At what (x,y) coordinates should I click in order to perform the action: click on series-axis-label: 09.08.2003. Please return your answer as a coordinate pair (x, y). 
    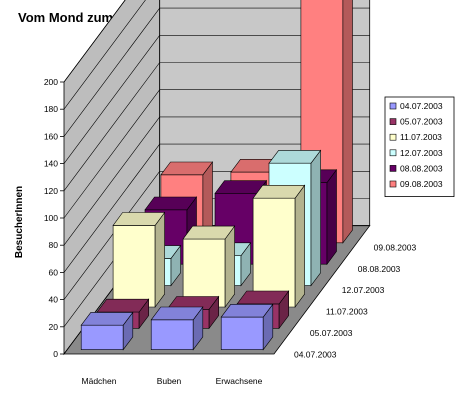
    Looking at the image, I should click on (395, 247).